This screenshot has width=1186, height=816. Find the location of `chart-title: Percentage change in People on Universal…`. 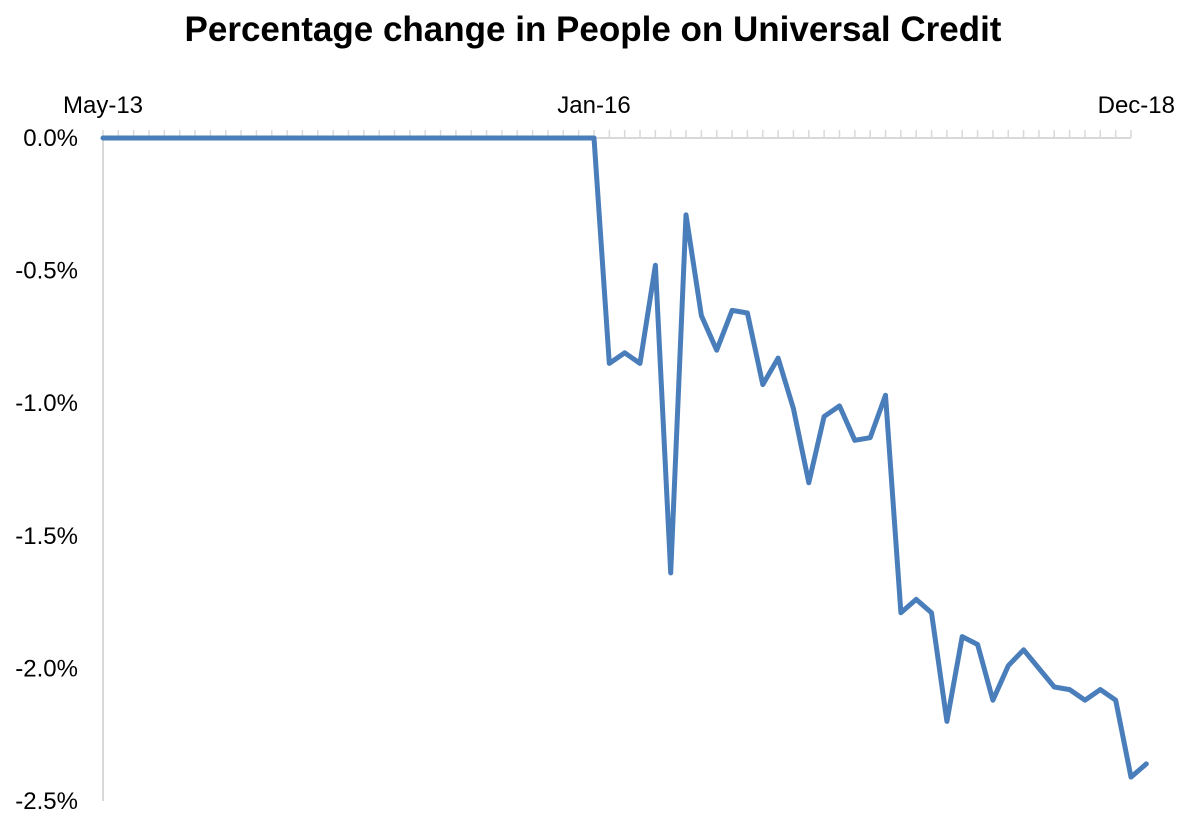

chart-title: Percentage change in People on Universal… is located at coordinates (593, 29).